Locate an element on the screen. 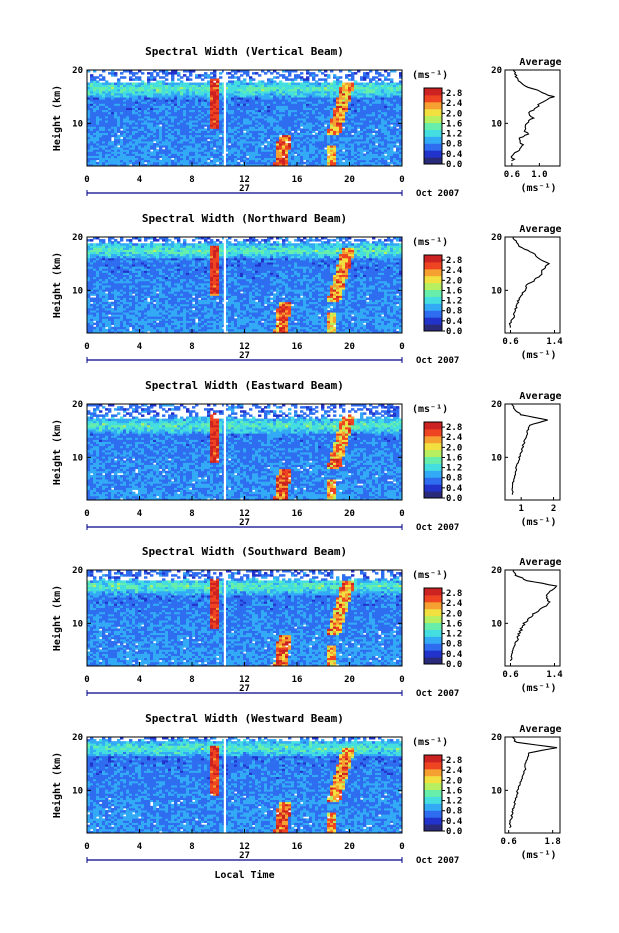 Image resolution: width=619 pixels, height=933 pixels. average-x-tick-label: 0.6 is located at coordinates (512, 175).